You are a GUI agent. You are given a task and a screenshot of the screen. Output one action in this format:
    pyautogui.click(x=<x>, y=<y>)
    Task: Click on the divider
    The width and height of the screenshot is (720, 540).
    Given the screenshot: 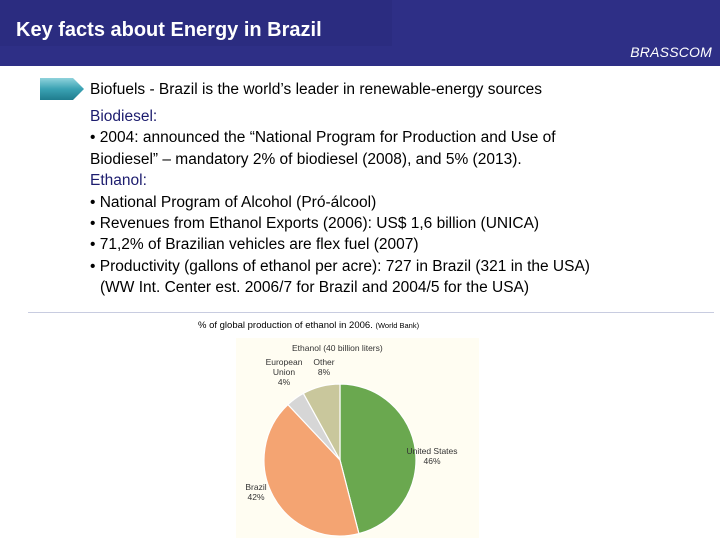 What is the action you would take?
    pyautogui.click(x=371, y=312)
    